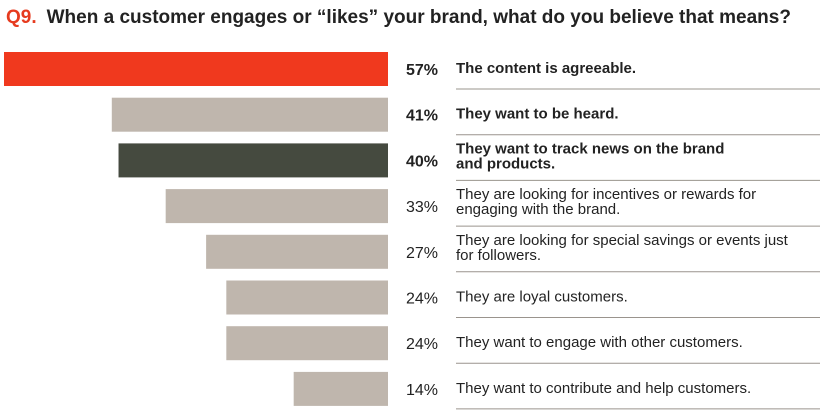 The height and width of the screenshot is (414, 829). I want to click on value-label: 33%, so click(422, 207).